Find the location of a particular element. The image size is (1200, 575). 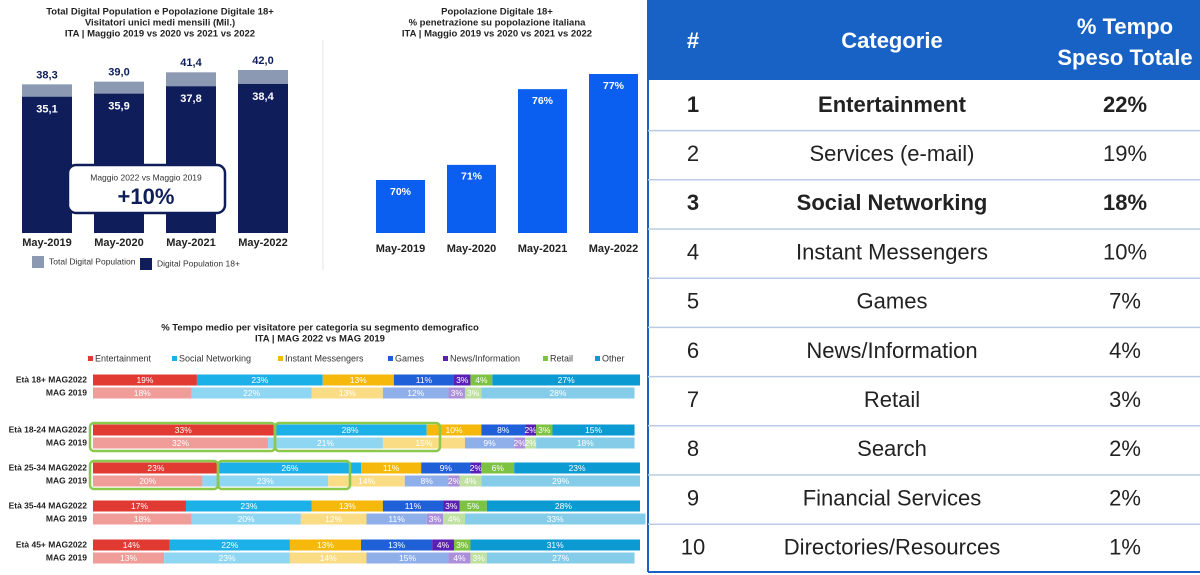

table-cell: Retail is located at coordinates (892, 399).